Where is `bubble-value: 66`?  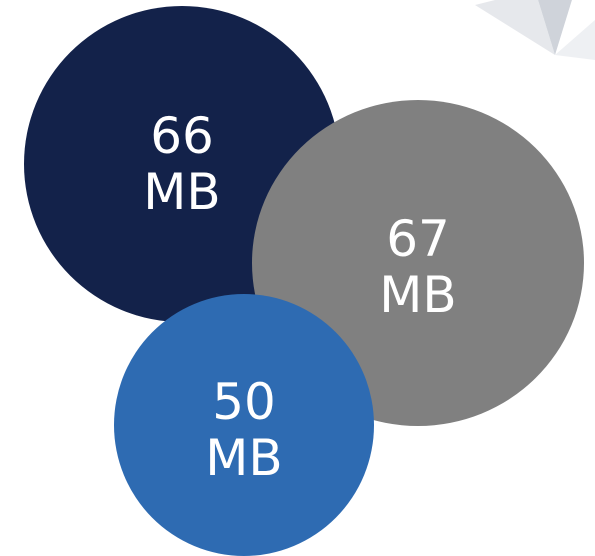 bubble-value: 66 is located at coordinates (182, 136).